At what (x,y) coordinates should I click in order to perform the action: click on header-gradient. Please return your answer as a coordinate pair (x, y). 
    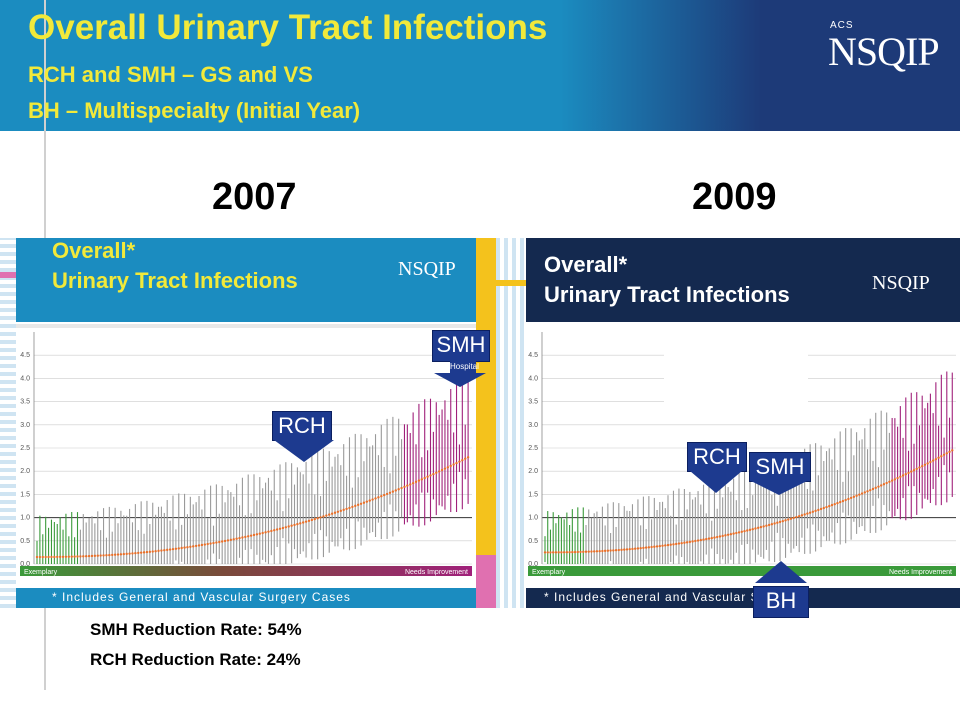
    Looking at the image, I should click on (661, 65).